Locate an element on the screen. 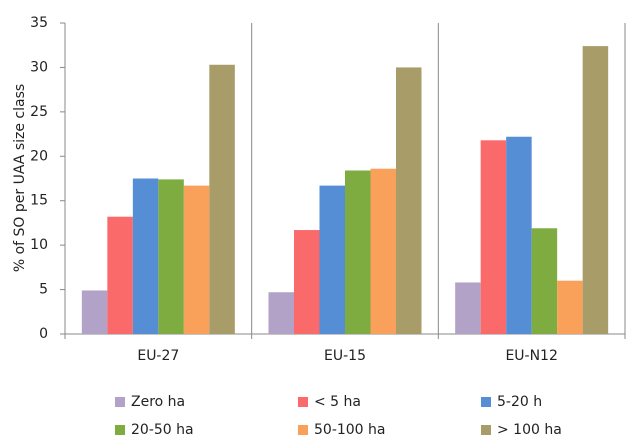 This screenshot has width=637, height=436. legend-label: > 100 ha is located at coordinates (529, 429).